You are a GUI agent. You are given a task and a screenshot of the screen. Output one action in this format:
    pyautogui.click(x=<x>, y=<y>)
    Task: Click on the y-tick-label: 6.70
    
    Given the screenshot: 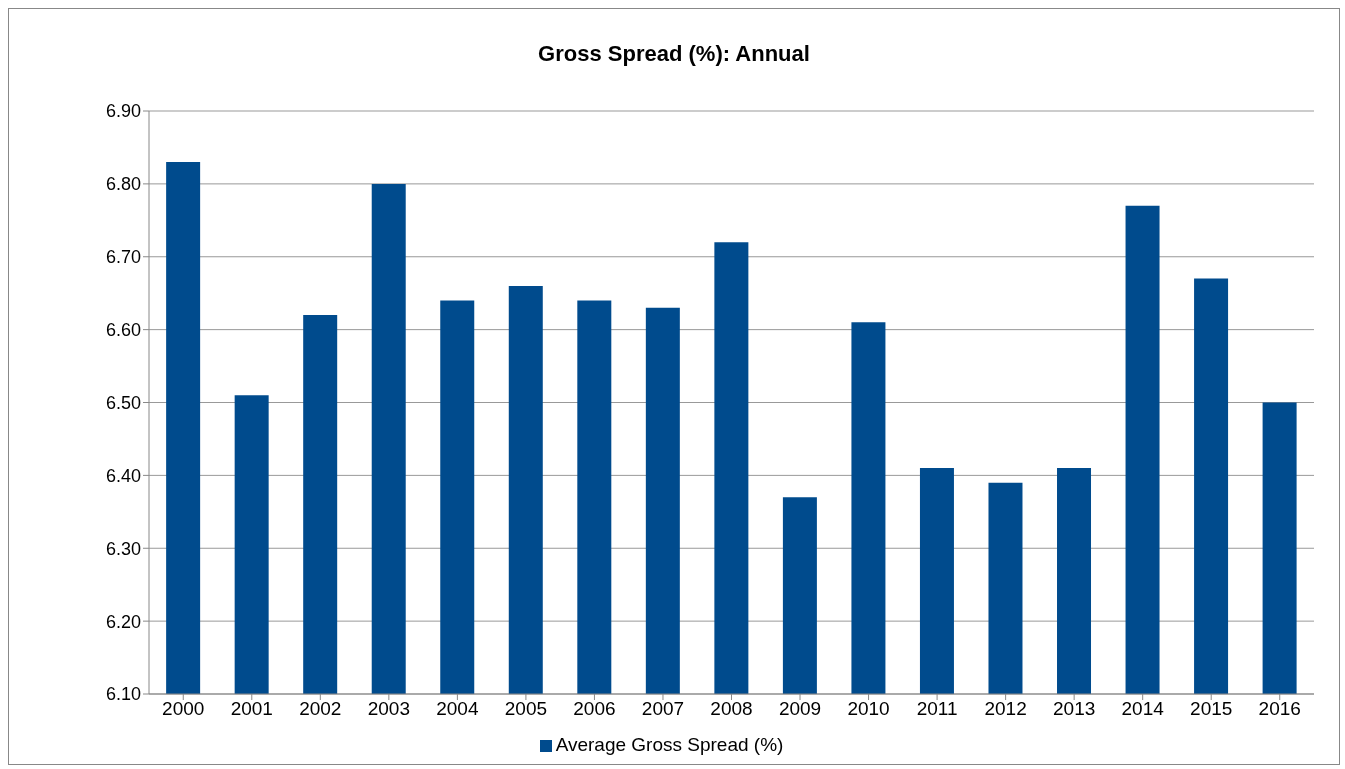 What is the action you would take?
    pyautogui.click(x=123, y=257)
    